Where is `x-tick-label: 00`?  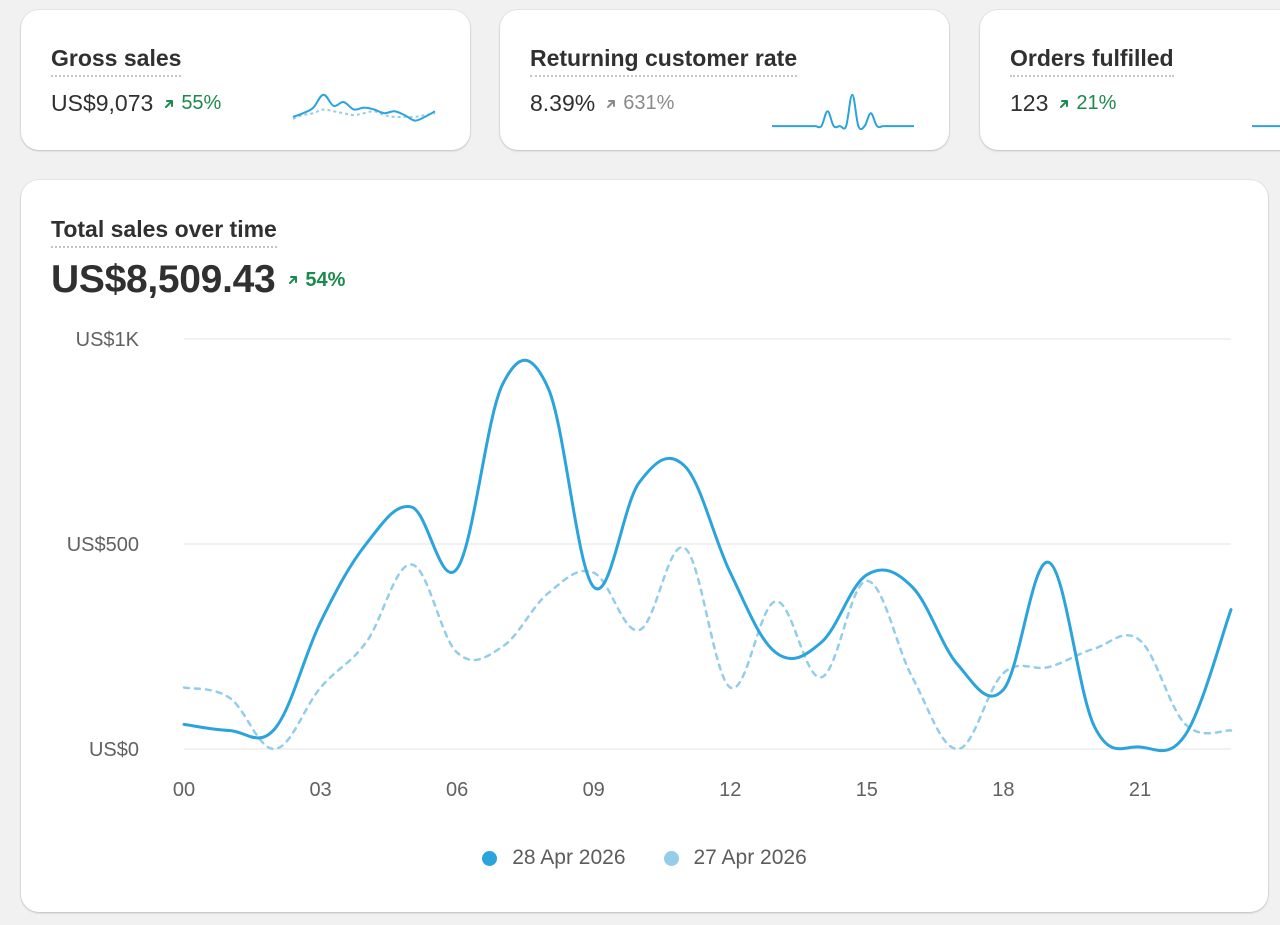 x-tick-label: 00 is located at coordinates (184, 790).